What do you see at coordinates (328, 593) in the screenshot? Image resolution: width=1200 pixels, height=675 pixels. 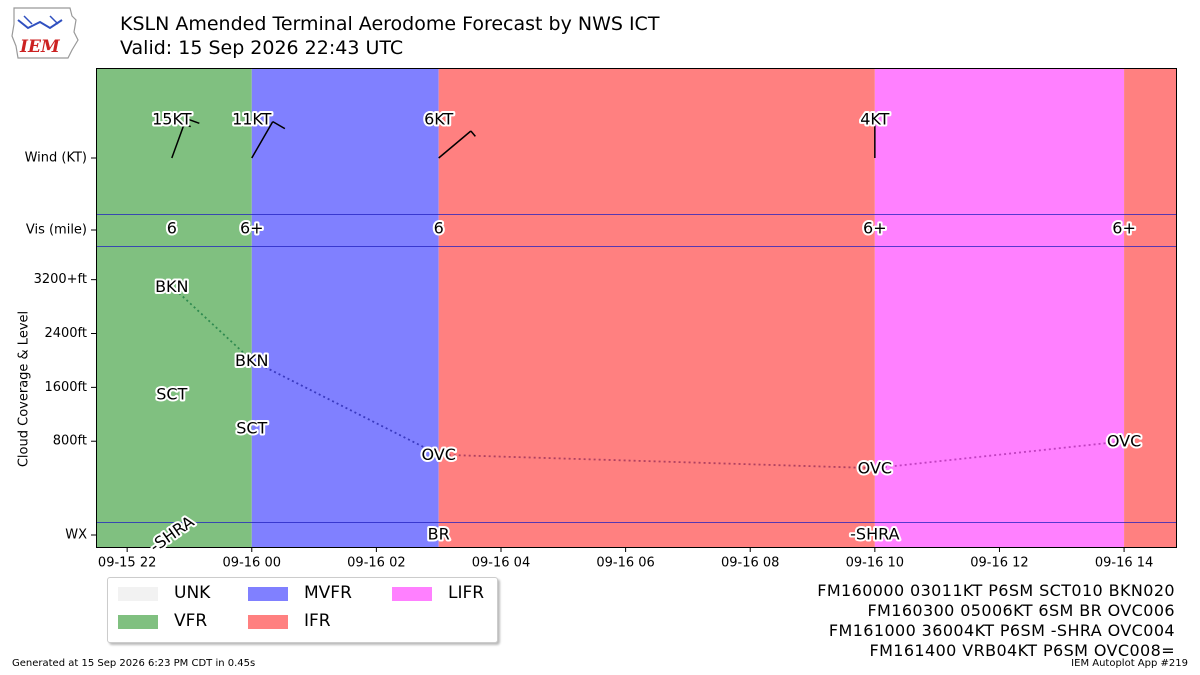 I see `legend-label: MVFR` at bounding box center [328, 593].